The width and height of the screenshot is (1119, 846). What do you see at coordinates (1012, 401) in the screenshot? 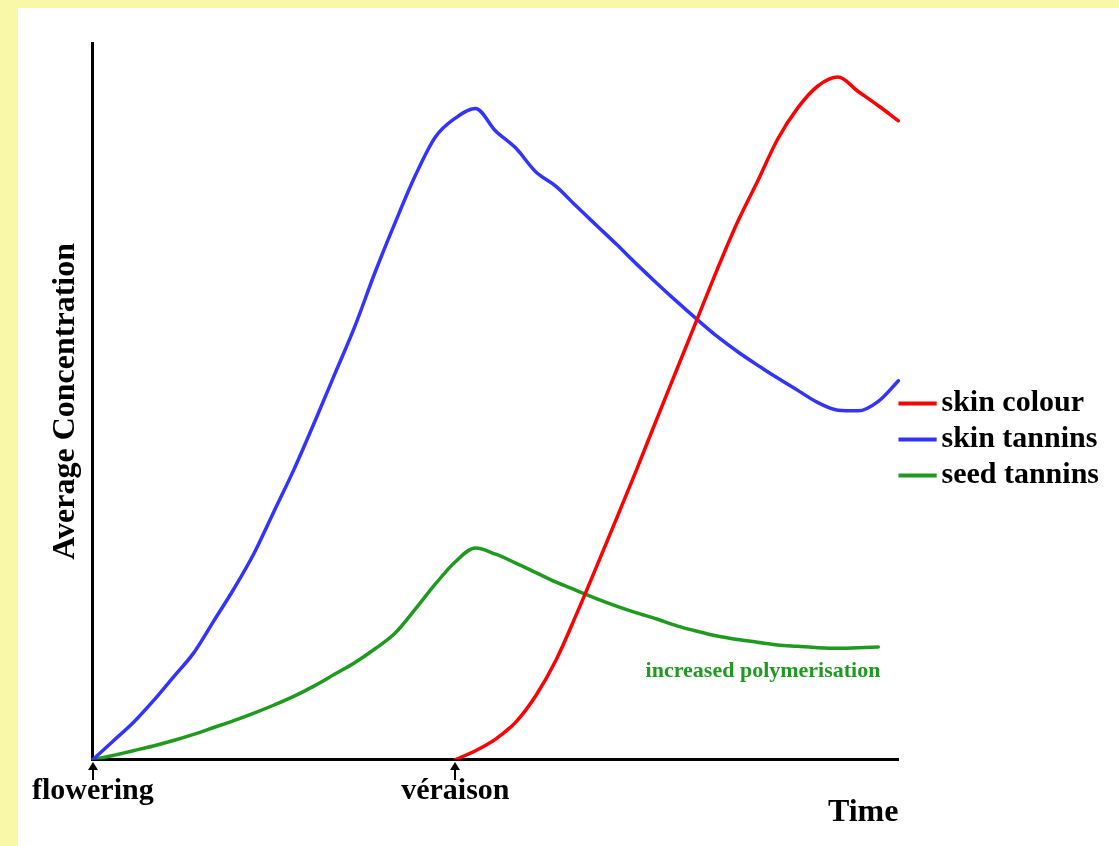
I see `legend-label: skin colour` at bounding box center [1012, 401].